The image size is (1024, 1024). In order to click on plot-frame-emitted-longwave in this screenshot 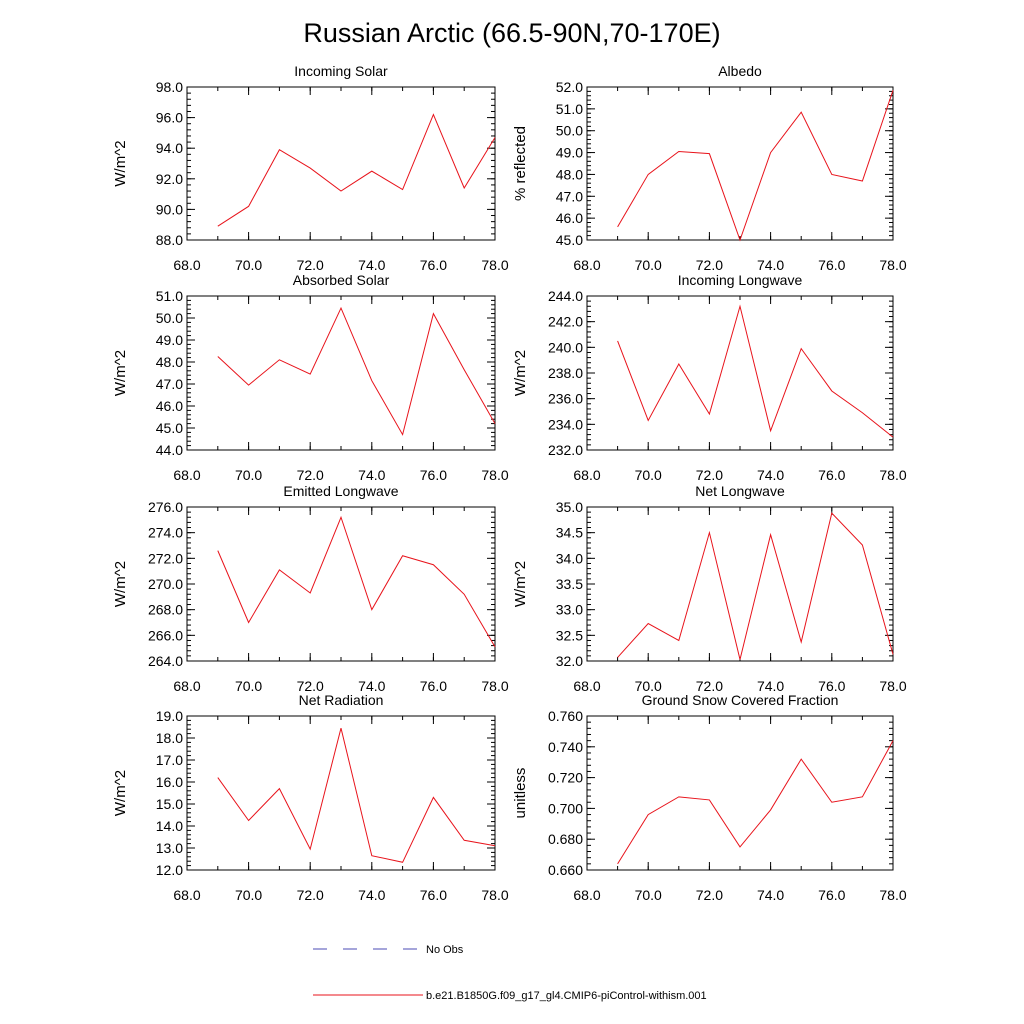, I will do `click(341, 584)`.